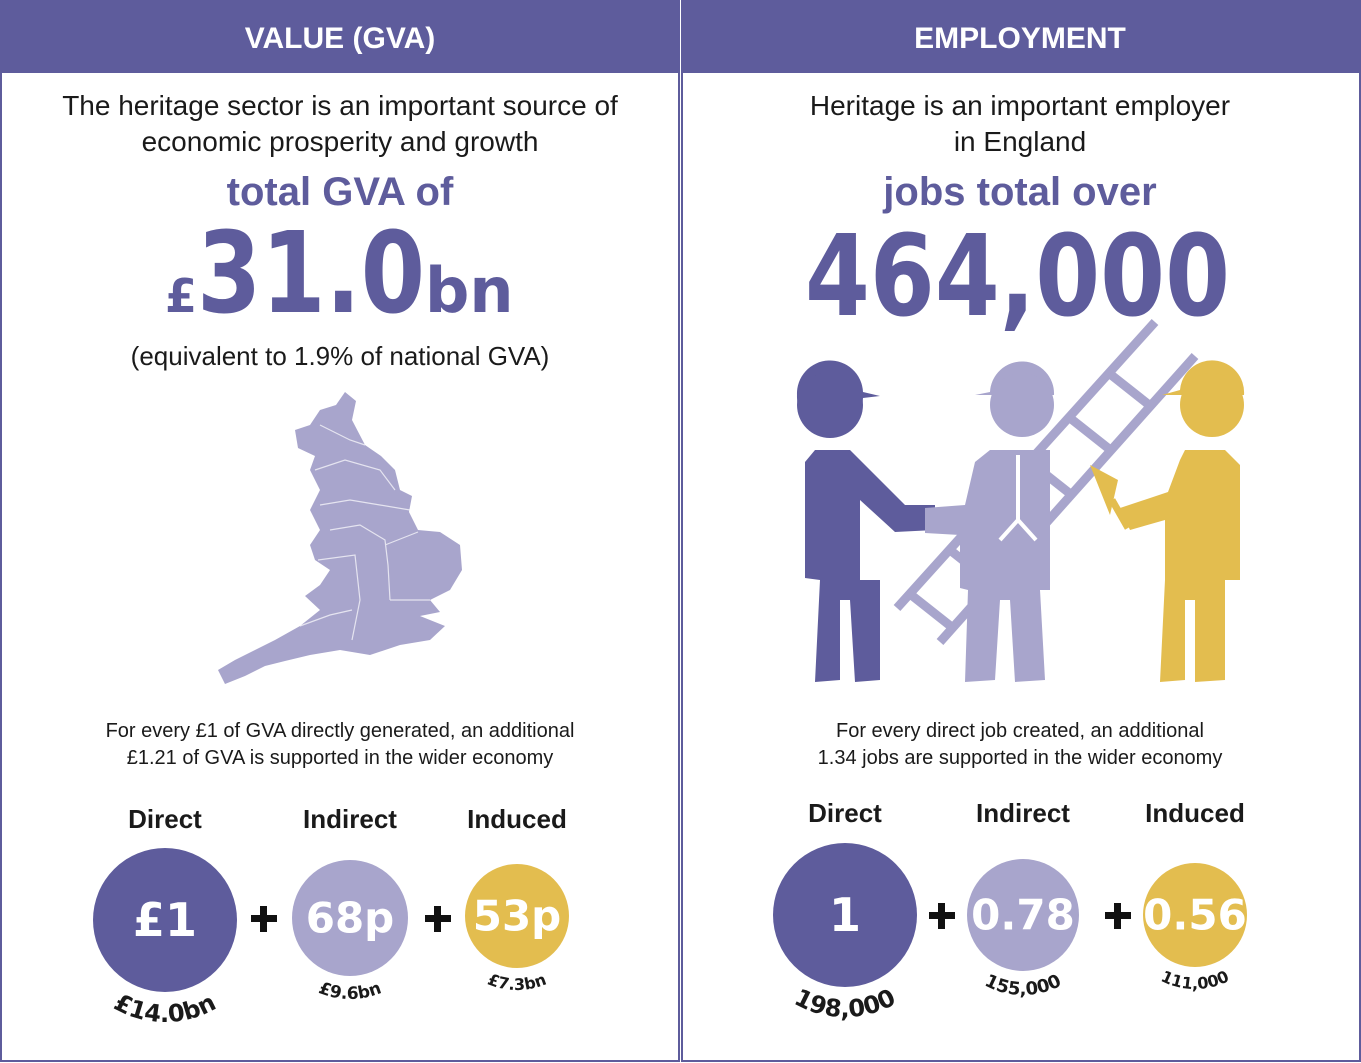  I want to click on item-total: £7.3bn, so click(516, 982).